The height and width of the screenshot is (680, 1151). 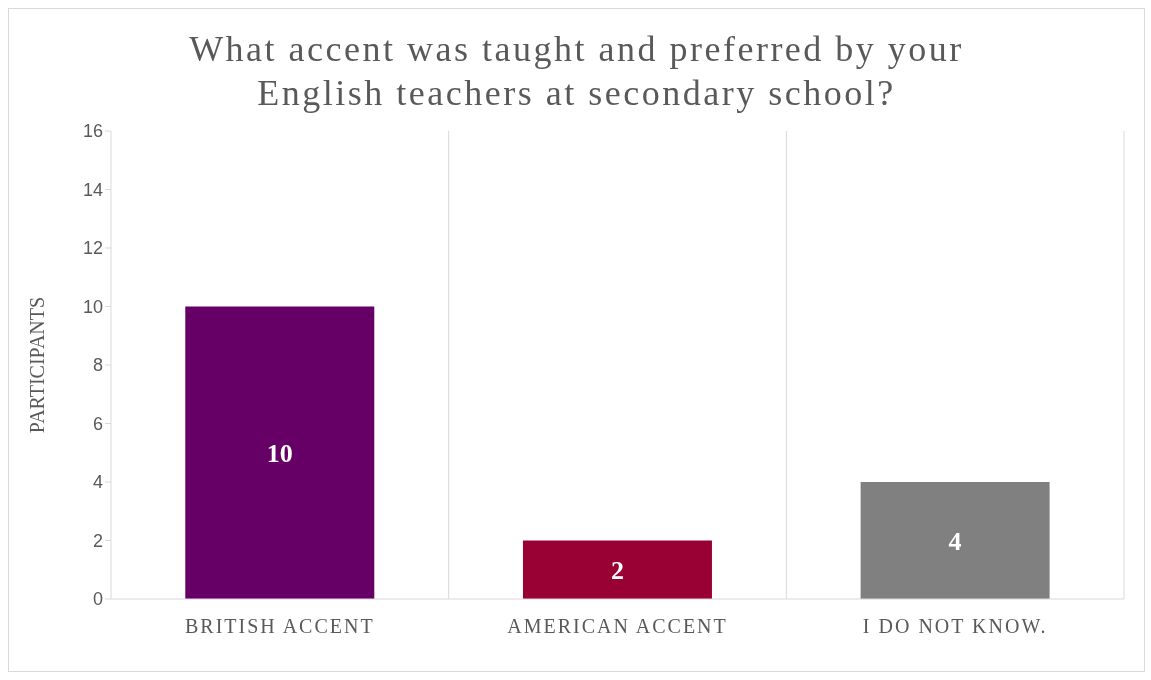 I want to click on y-tick-label: 10, so click(x=92, y=306).